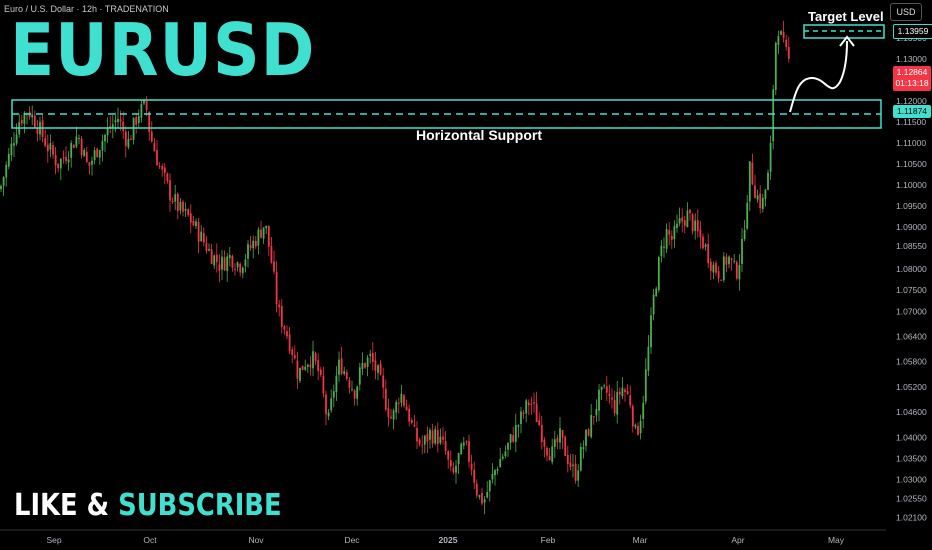  What do you see at coordinates (818, 76) in the screenshot?
I see `projection-arrow` at bounding box center [818, 76].